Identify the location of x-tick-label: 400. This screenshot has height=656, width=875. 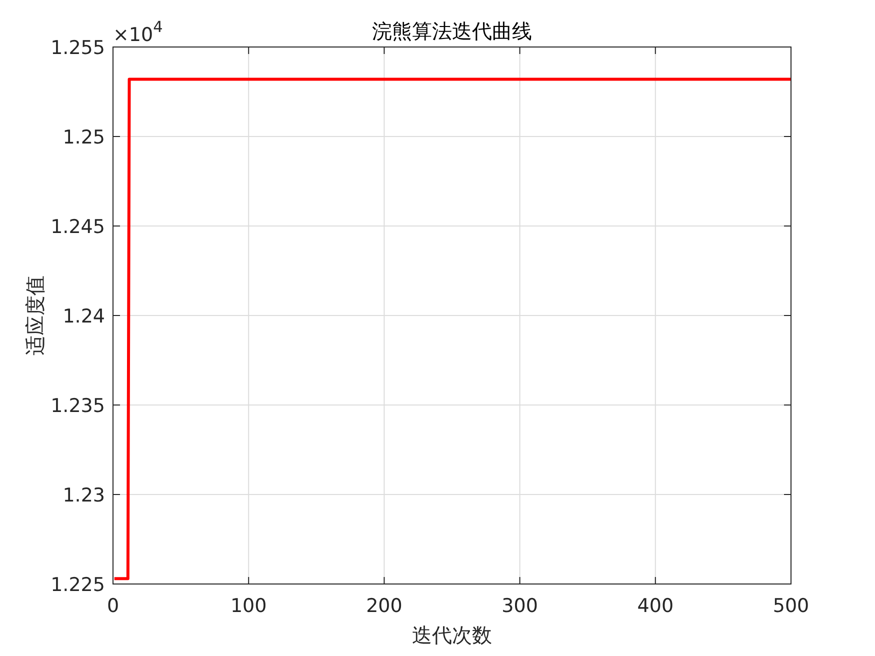
(655, 606).